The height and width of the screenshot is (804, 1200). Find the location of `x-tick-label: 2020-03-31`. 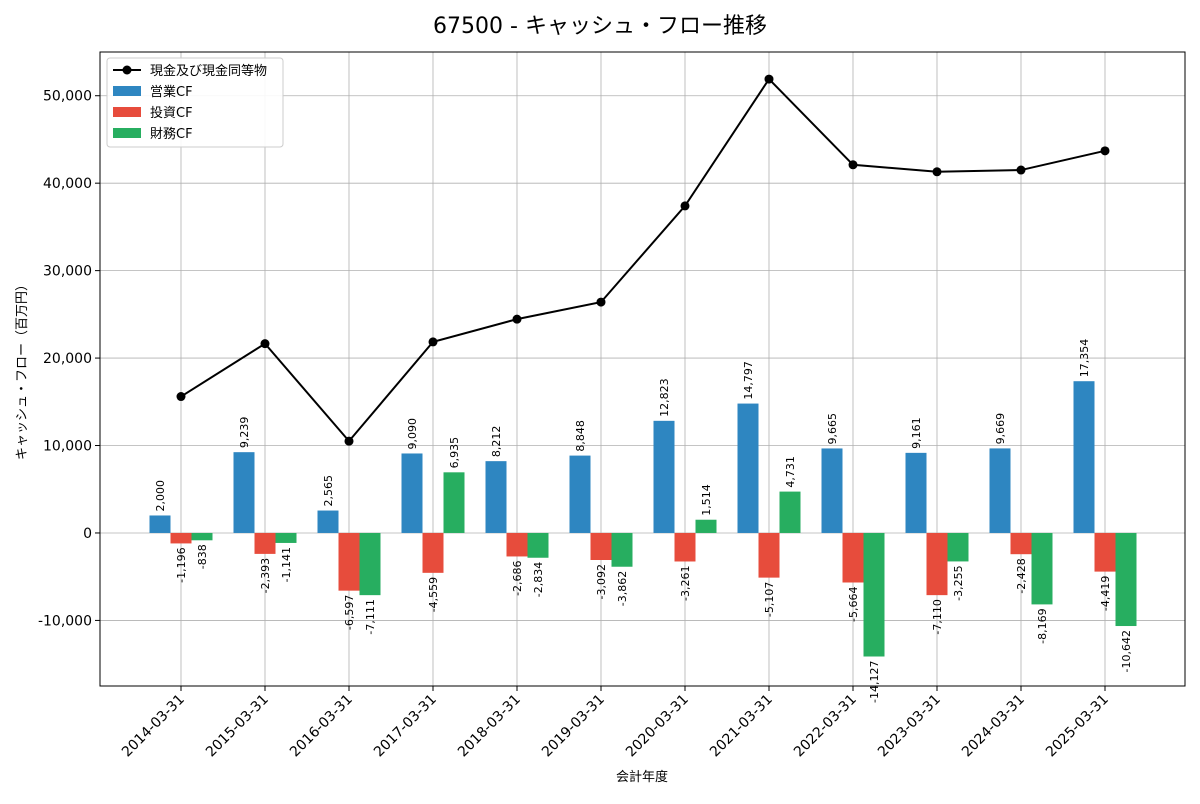

x-tick-label: 2020-03-31 is located at coordinates (657, 726).